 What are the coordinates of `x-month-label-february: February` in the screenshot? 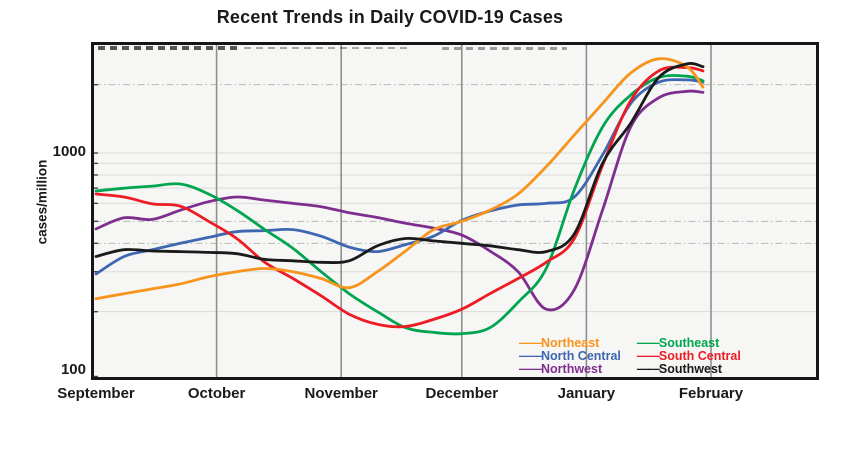 It's located at (711, 393).